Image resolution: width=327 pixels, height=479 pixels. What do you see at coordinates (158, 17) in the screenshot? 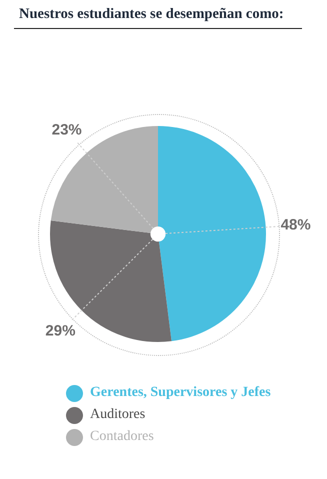
I see `chart-title: Nuestros estudiantes se desempeñan como:` at bounding box center [158, 17].